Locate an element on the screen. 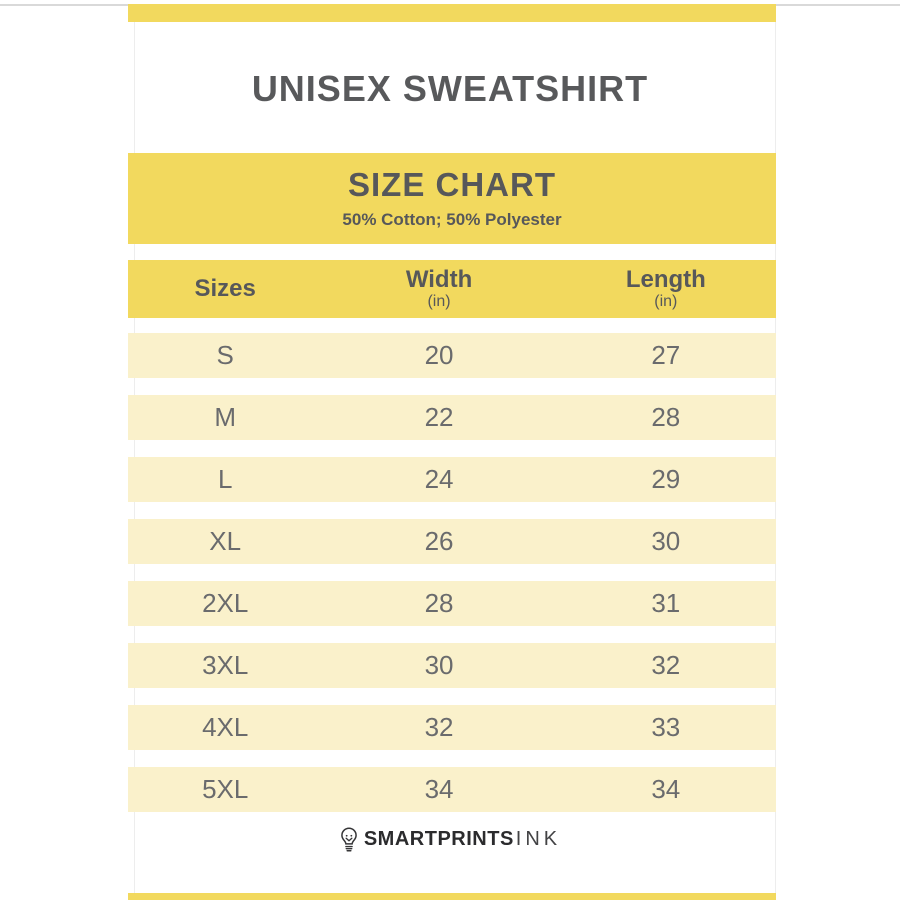 The image size is (900, 900). size-cell: 5XL is located at coordinates (225, 789).